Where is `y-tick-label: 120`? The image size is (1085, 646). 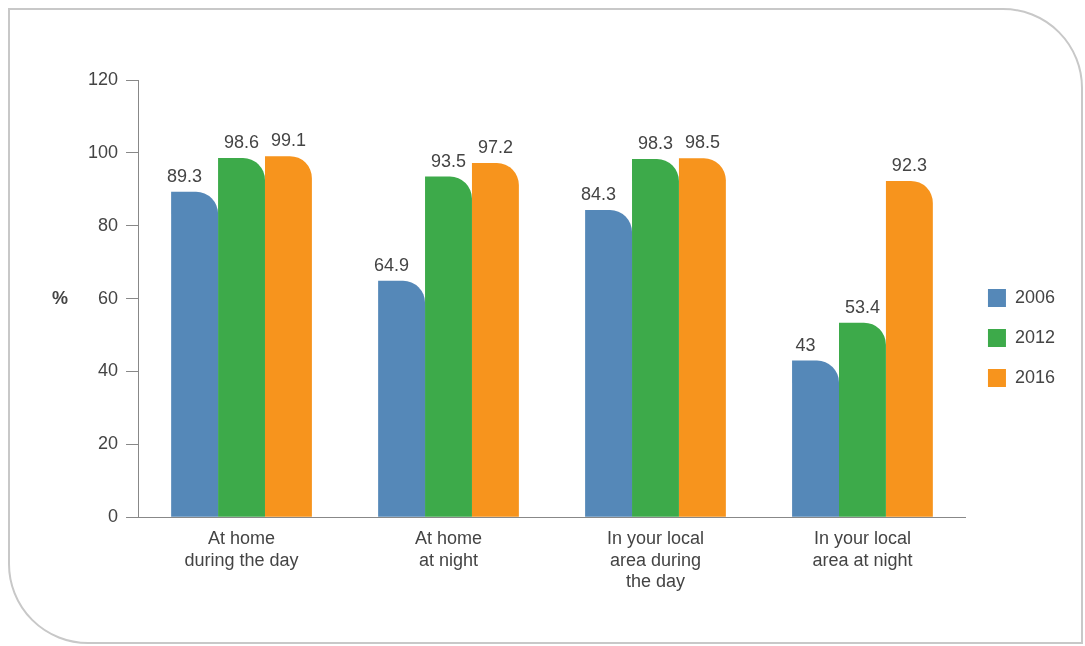 y-tick-label: 120 is located at coordinates (103, 78).